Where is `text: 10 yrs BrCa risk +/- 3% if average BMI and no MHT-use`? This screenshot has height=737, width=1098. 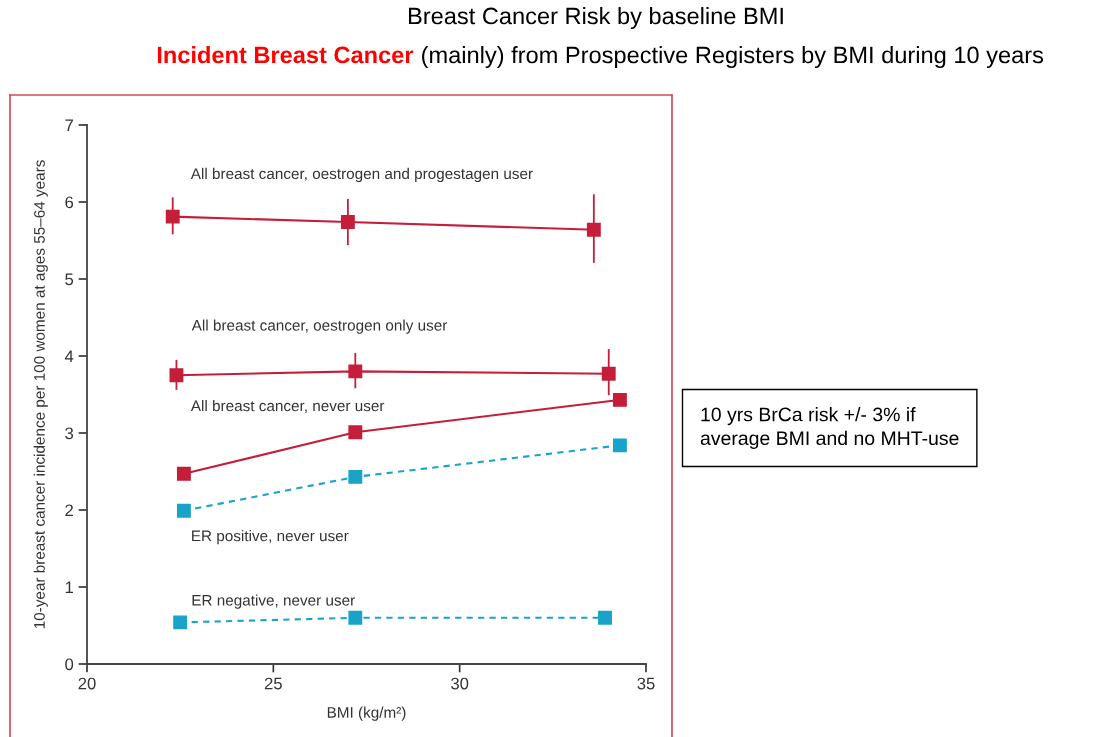 text: 10 yrs BrCa risk +/- 3% if average BMI and no MHT-use is located at coordinates (829, 428).